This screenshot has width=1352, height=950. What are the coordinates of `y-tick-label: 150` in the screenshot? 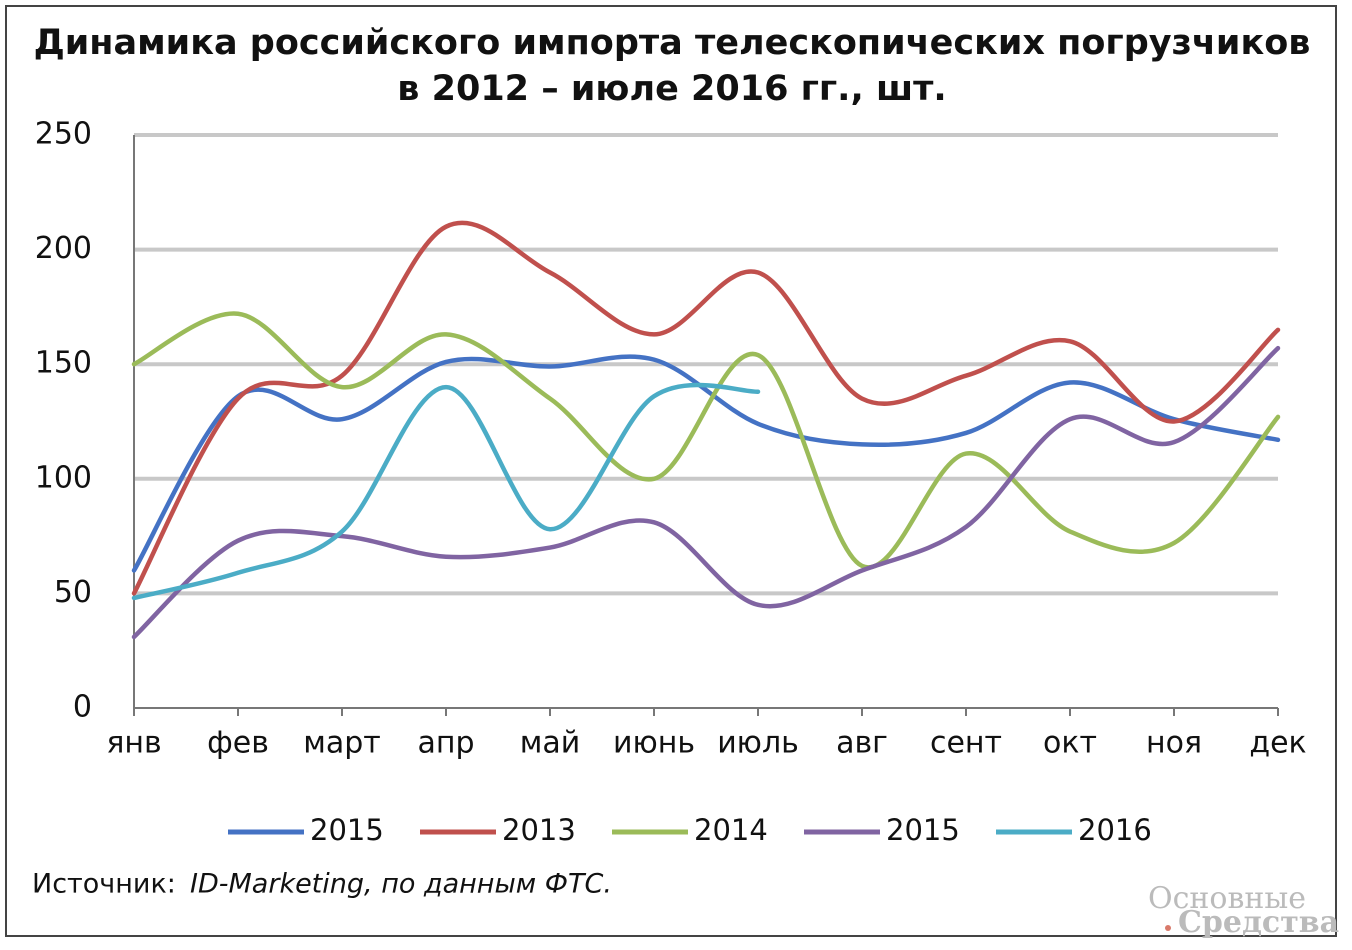 It's located at (63, 363).